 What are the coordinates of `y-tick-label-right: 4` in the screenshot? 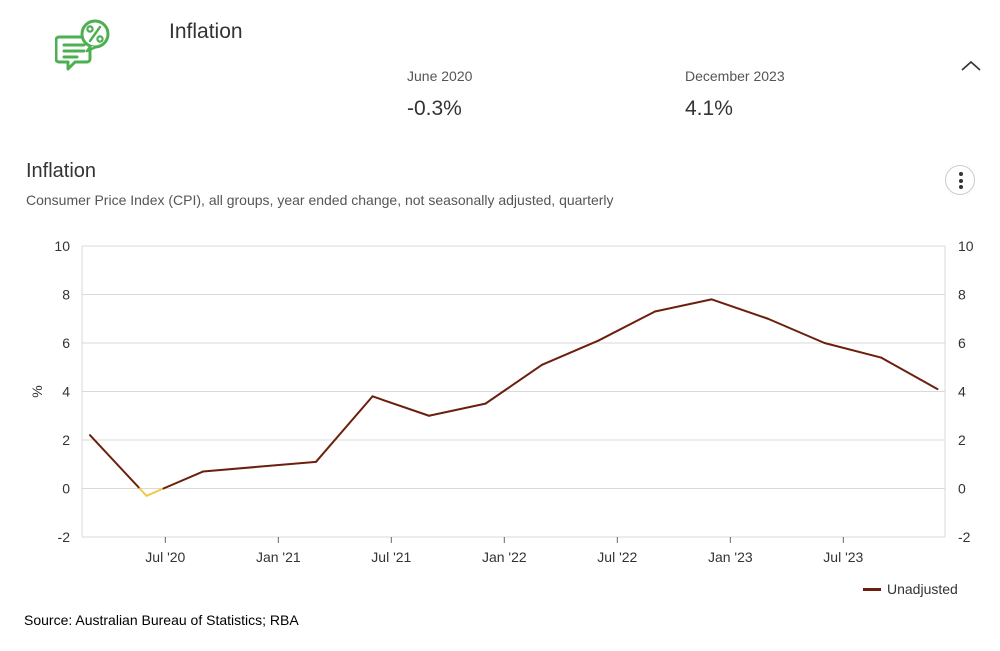 It's located at (962, 392).